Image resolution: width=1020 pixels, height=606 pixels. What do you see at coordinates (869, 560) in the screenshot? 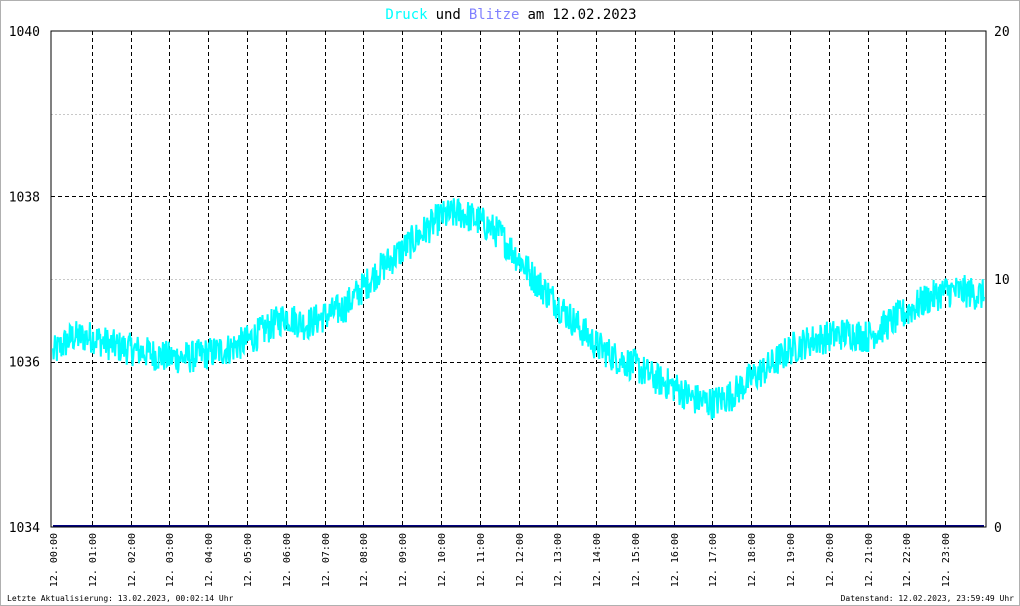
I see `x-tick-label: 12. 21:00` at bounding box center [869, 560].